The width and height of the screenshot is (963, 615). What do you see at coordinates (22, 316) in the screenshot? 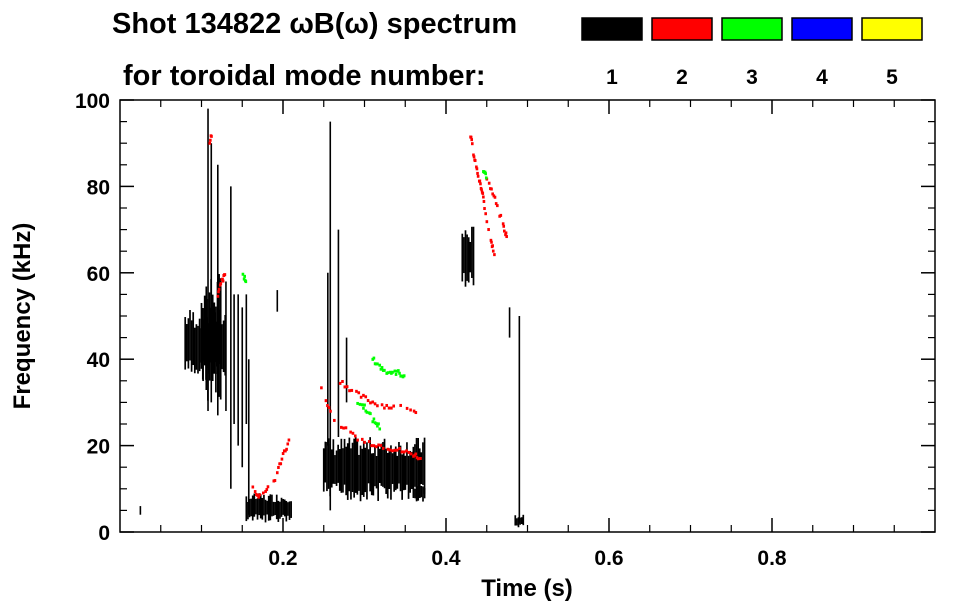
I see `y-axis-label: Frequency (kHz)` at bounding box center [22, 316].